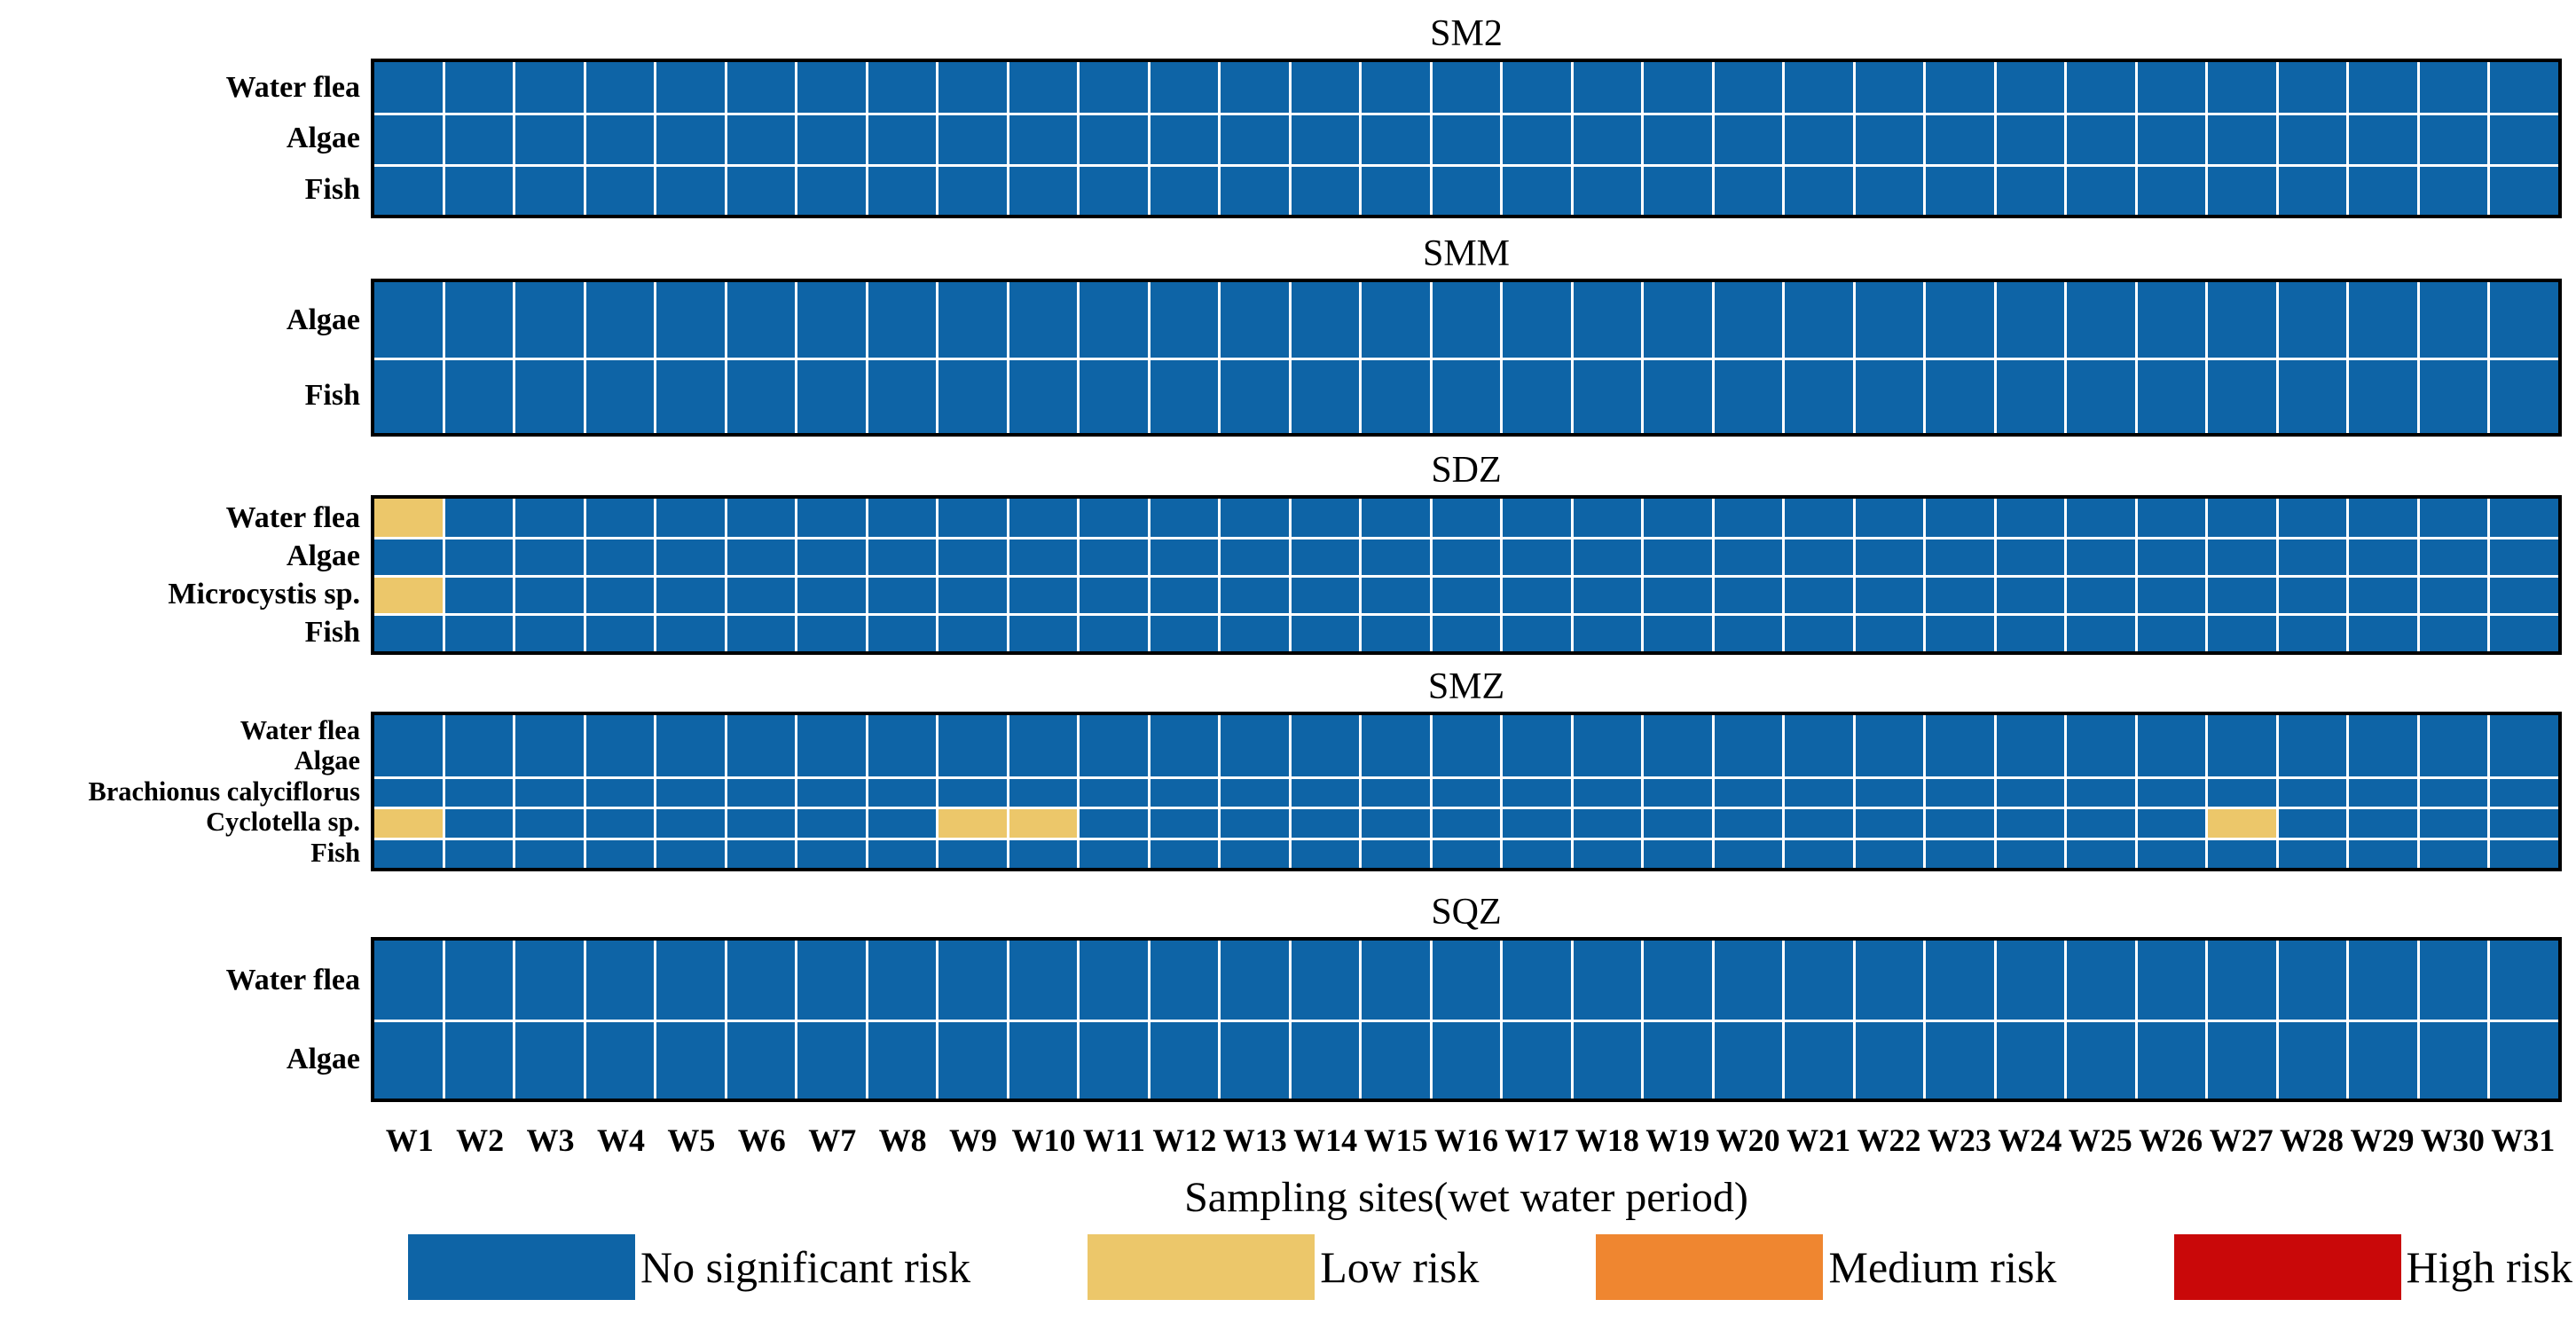  I want to click on x-axis-label: Sampling sites(wet water period), so click(1466, 1197).